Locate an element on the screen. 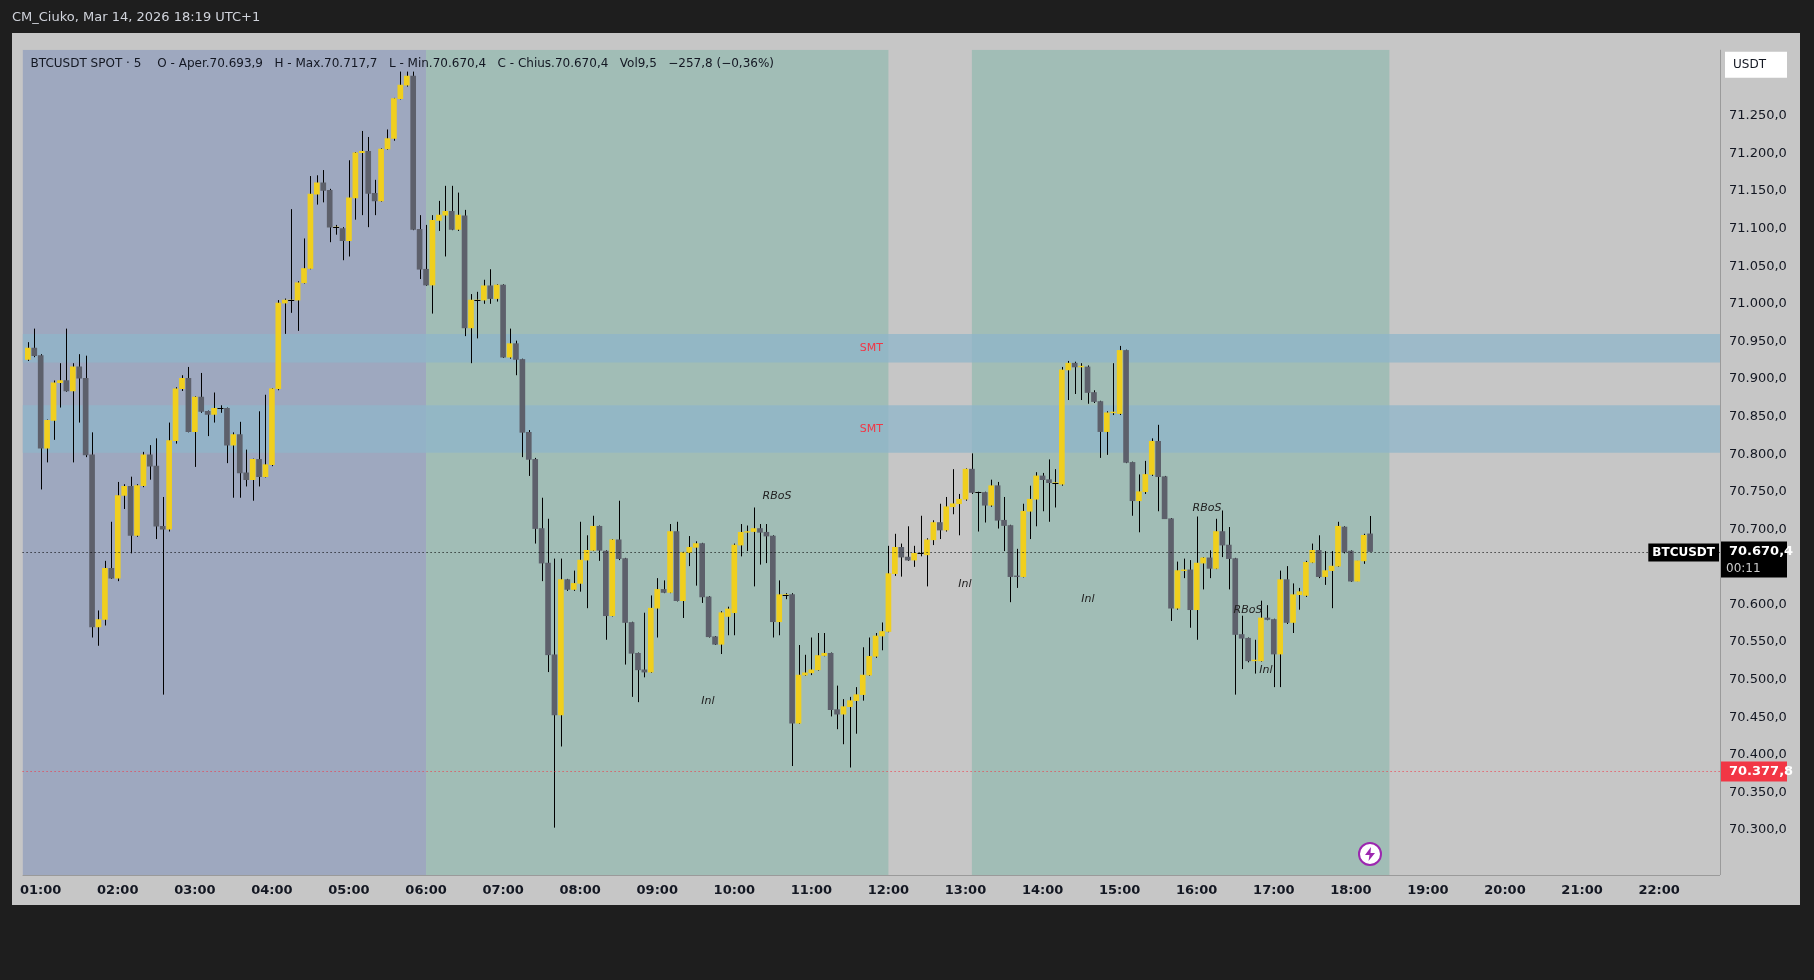  y-tick-label: 71.150,0 is located at coordinates (1758, 190).